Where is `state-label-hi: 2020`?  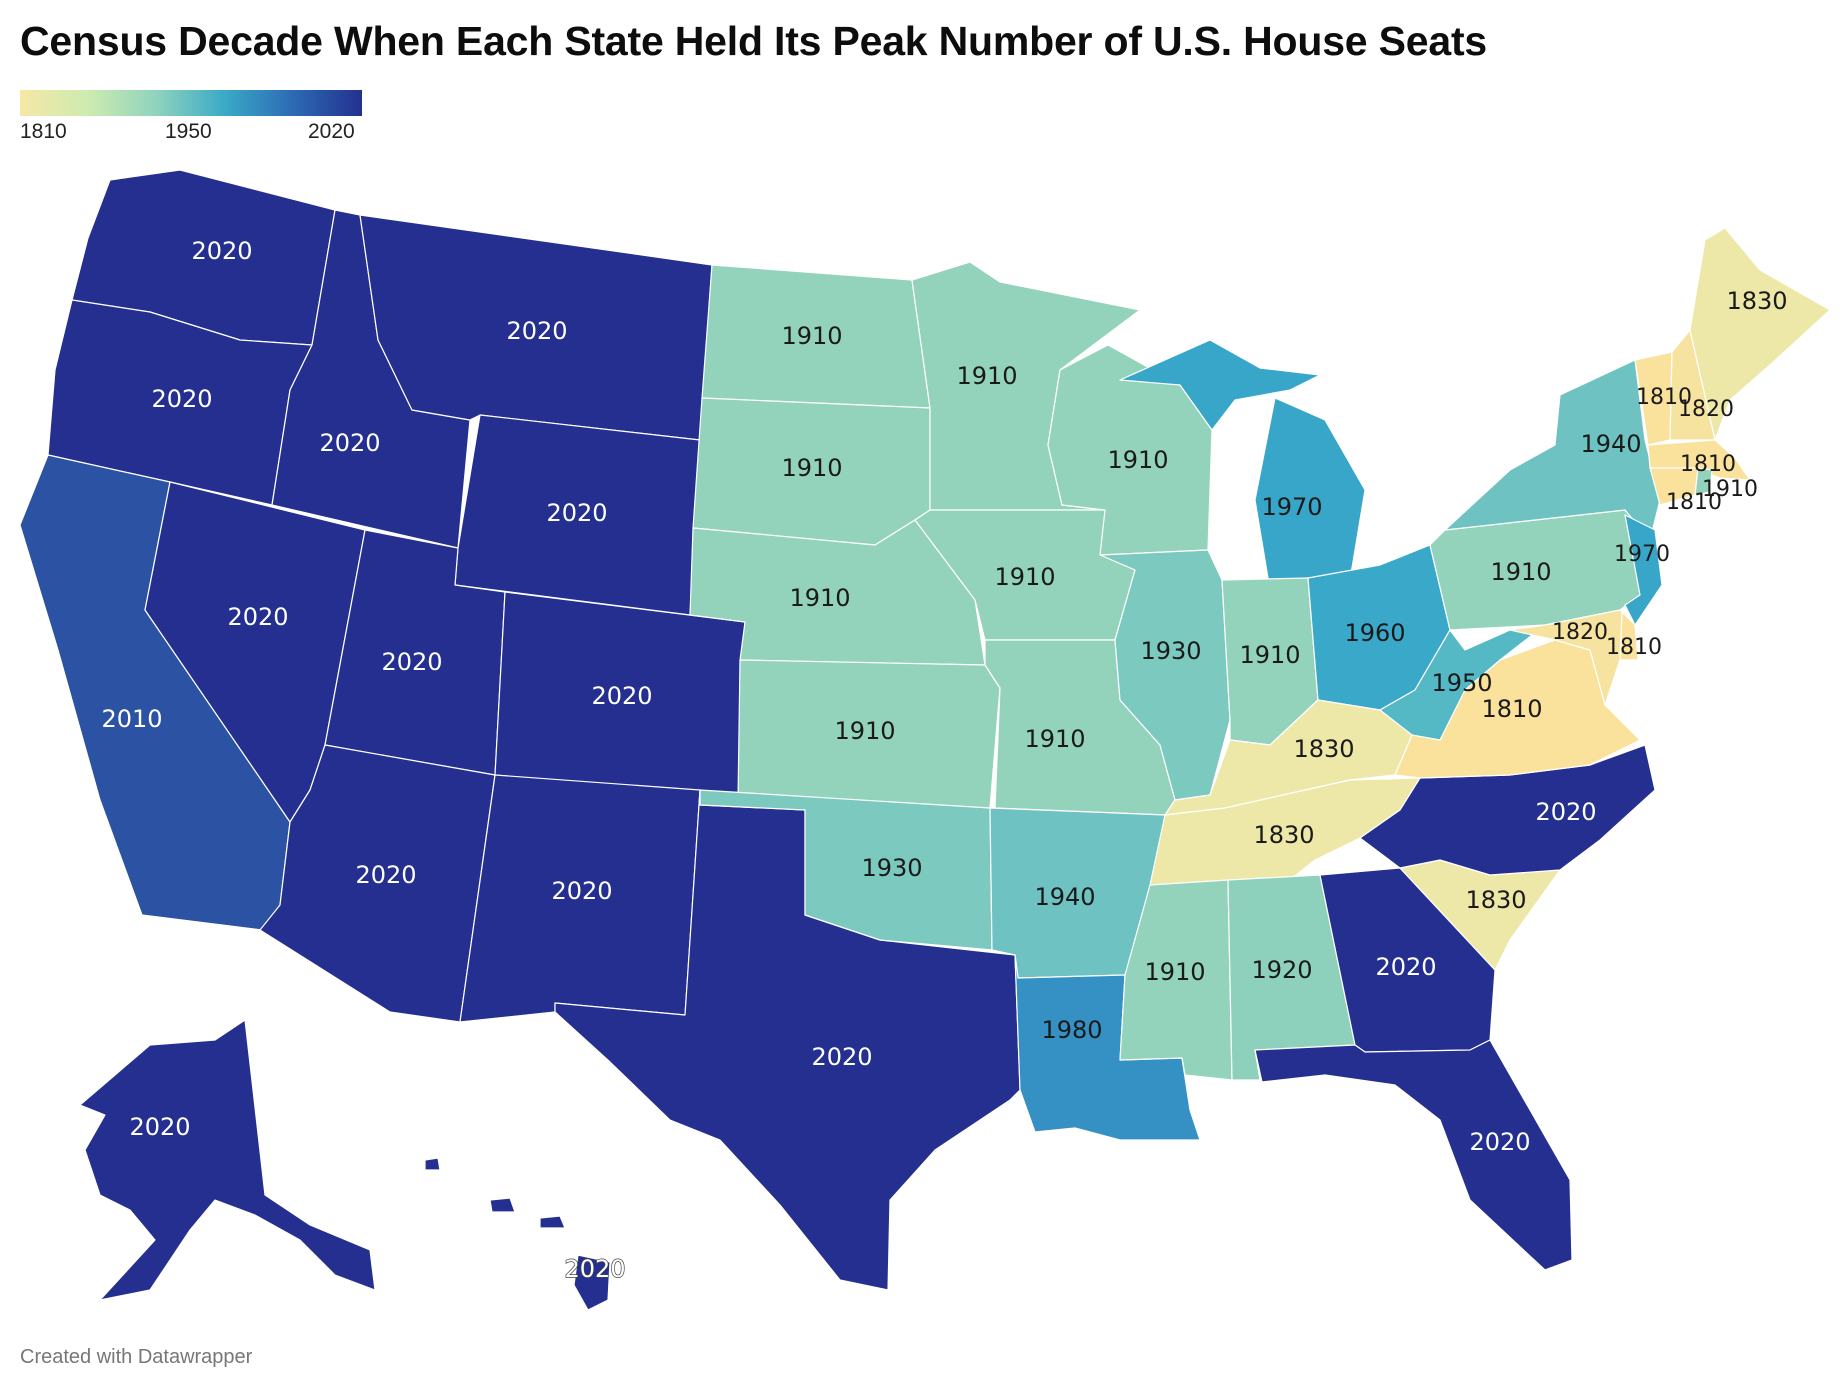 state-label-hi: 2020 is located at coordinates (594, 1269).